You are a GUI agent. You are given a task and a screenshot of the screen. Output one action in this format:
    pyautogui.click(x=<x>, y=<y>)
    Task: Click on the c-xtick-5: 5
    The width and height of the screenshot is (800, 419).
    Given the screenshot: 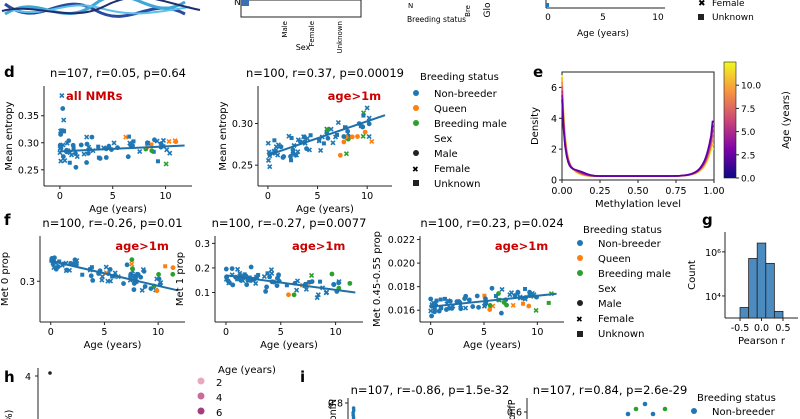 What is the action you would take?
    pyautogui.click(x=603, y=18)
    